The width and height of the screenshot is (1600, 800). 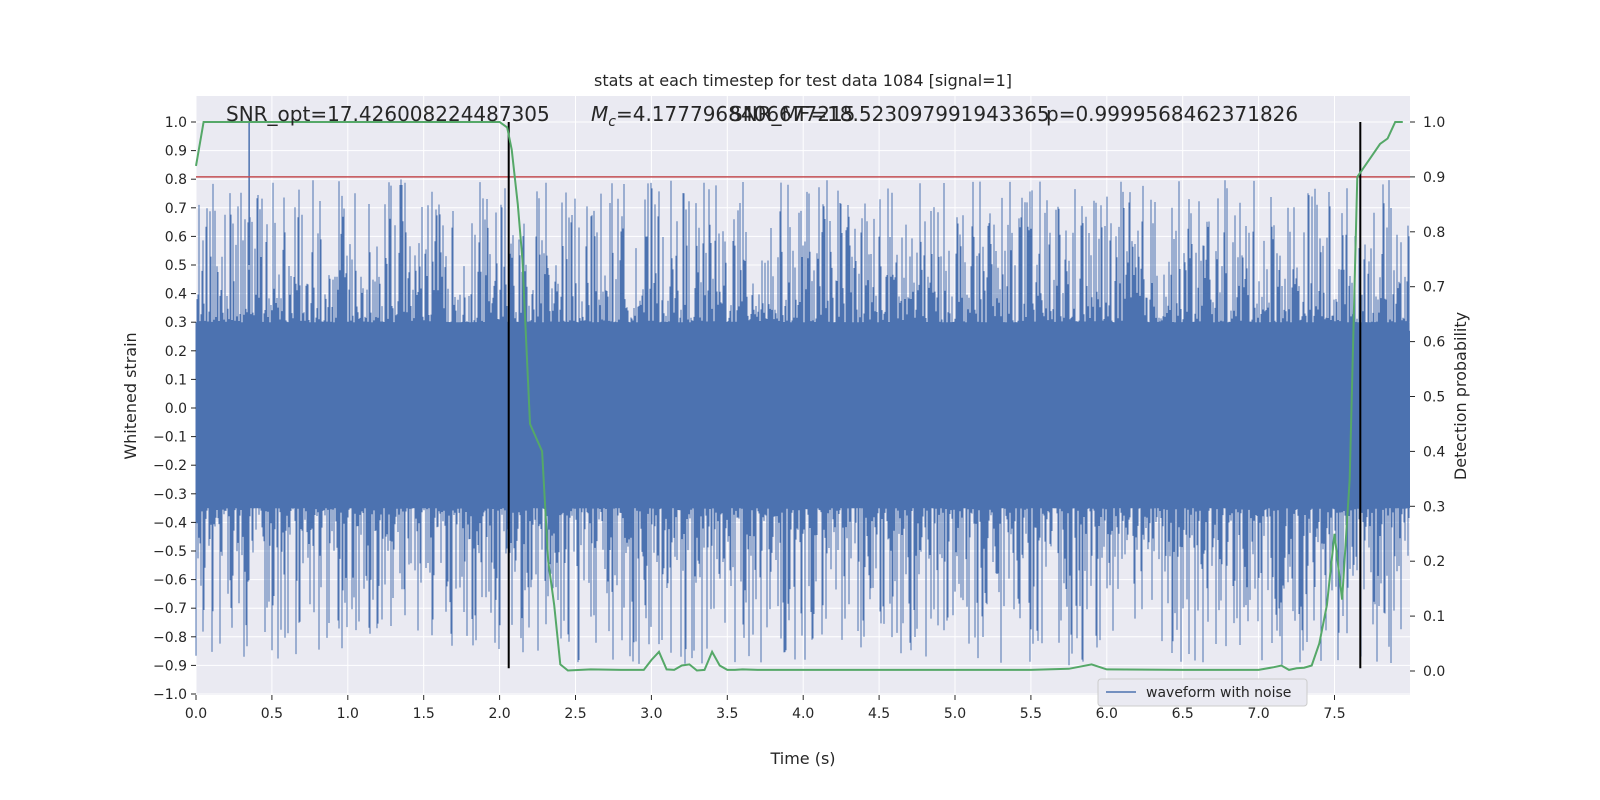 What do you see at coordinates (170, 438) in the screenshot?
I see `y-left-tick-label-11: −0.1` at bounding box center [170, 438].